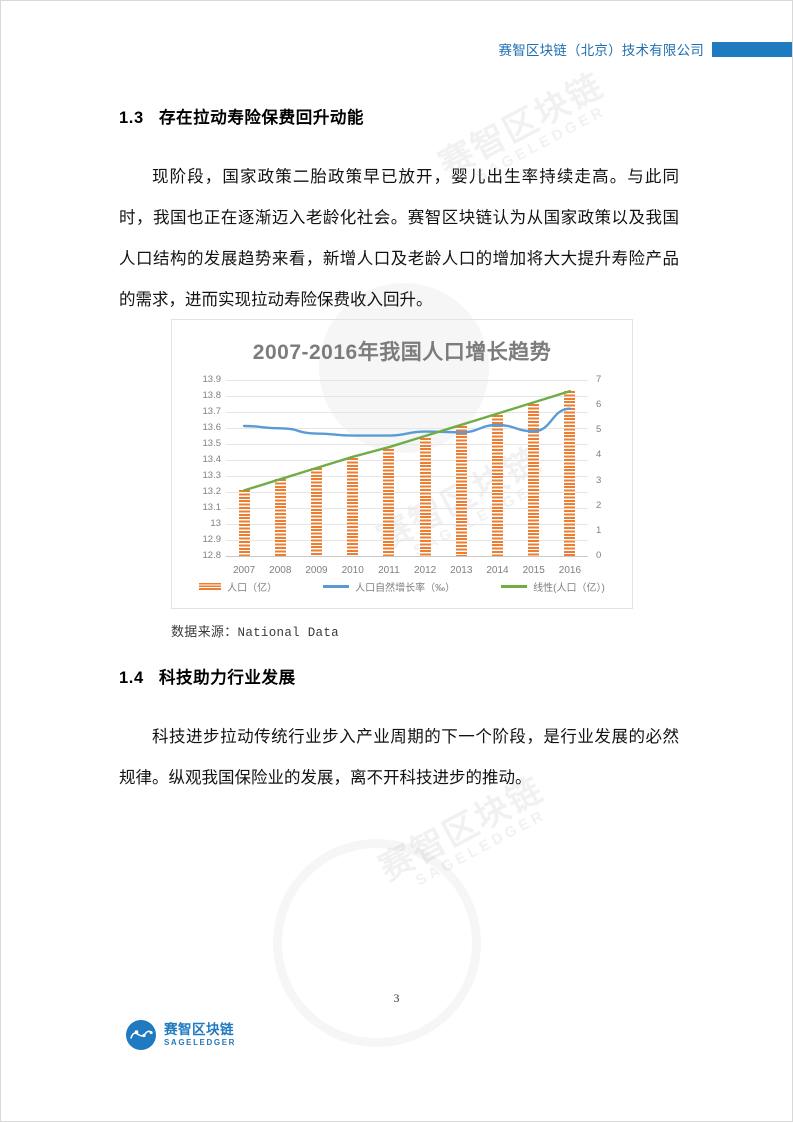 The width and height of the screenshot is (793, 1122). What do you see at coordinates (212, 539) in the screenshot?
I see `y-axis-tick-label: 12.9` at bounding box center [212, 539].